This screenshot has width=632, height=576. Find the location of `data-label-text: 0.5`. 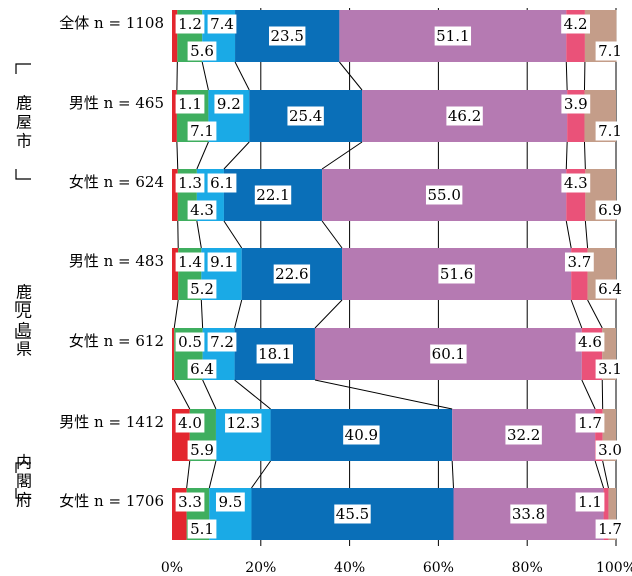

data-label-text: 0.5 is located at coordinates (190, 342).